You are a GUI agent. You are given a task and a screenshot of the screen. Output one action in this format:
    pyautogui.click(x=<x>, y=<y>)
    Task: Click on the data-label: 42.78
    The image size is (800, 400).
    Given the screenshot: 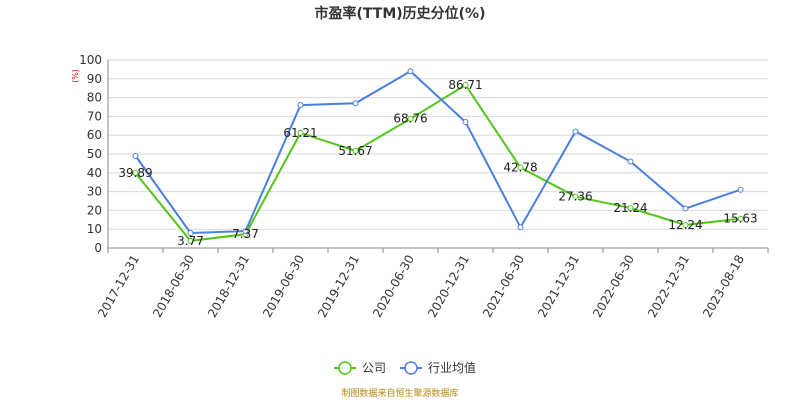 What is the action you would take?
    pyautogui.click(x=520, y=168)
    